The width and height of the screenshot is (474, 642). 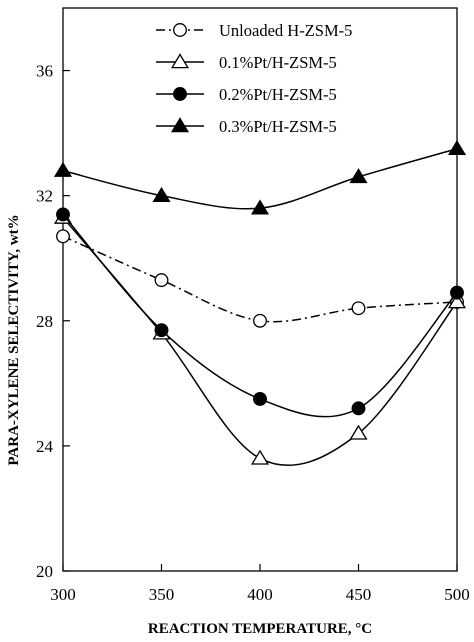 What do you see at coordinates (260, 594) in the screenshot?
I see `x-tick-label: 400` at bounding box center [260, 594].